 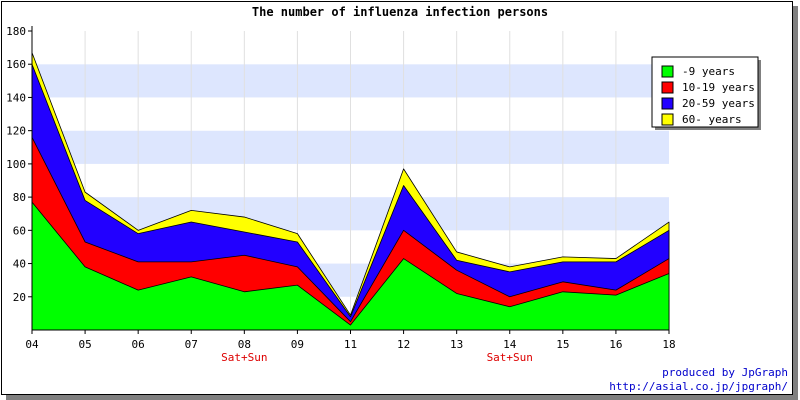 I want to click on legend: -9 years 10-19 years 20-59 years 60- years, so click(x=706, y=93).